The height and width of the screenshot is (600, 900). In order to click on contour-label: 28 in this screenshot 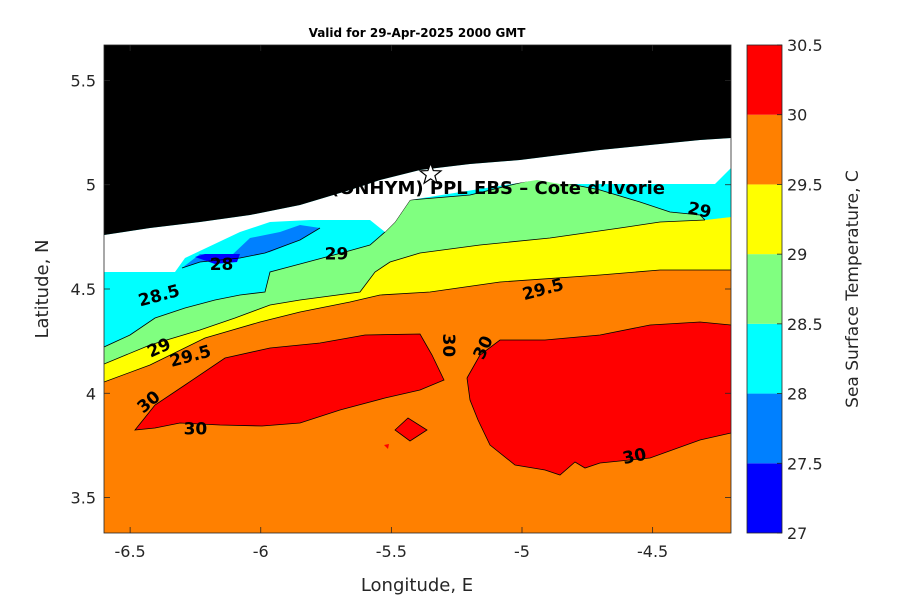, I will do `click(222, 265)`.